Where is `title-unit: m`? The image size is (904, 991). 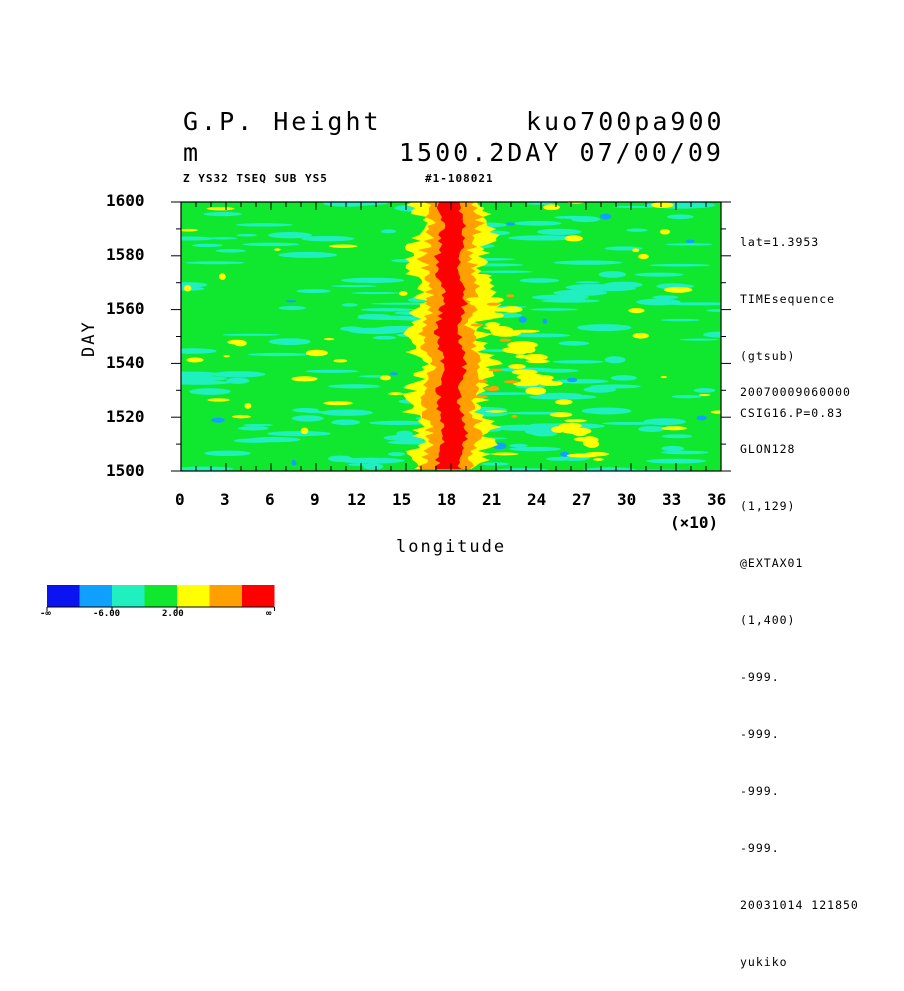
title-unit: m is located at coordinates (192, 152).